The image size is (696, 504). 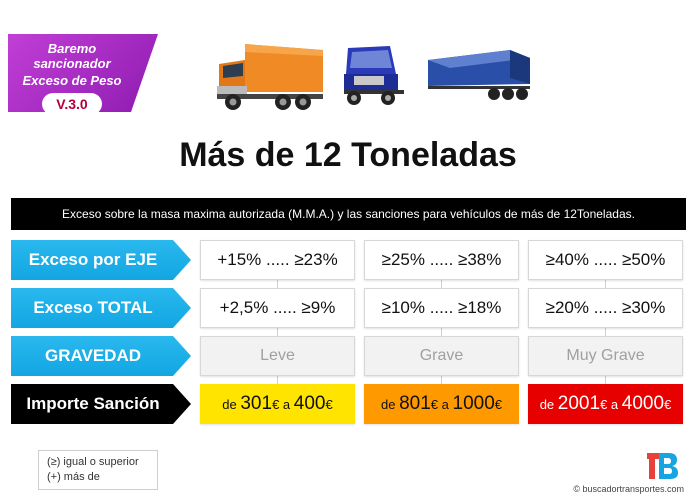 I want to click on fine-to: 400, so click(x=309, y=403).